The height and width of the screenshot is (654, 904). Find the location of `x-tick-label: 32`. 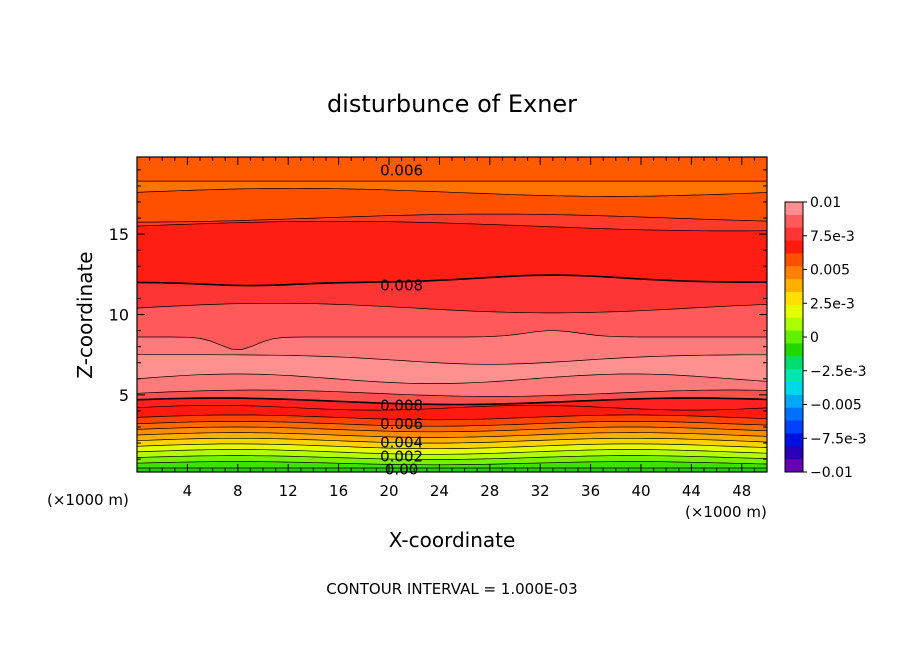

x-tick-label: 32 is located at coordinates (540, 491).